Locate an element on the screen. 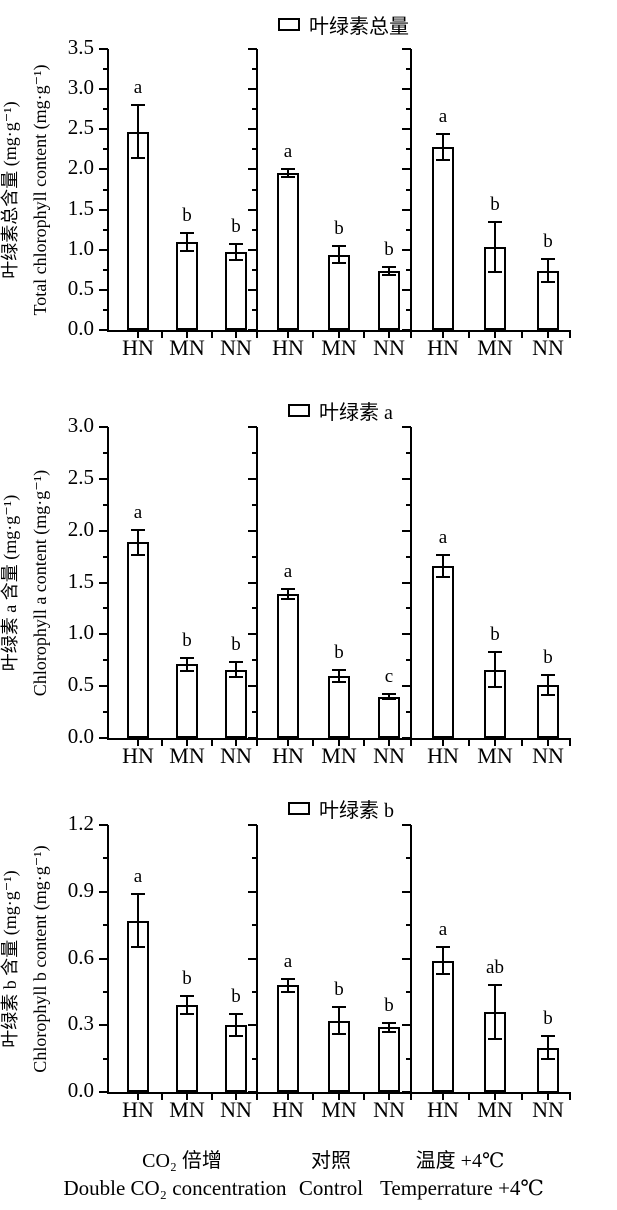 Image resolution: width=617 pixels, height=1210 pixels. legend: 叶绿素总量 is located at coordinates (343, 24).